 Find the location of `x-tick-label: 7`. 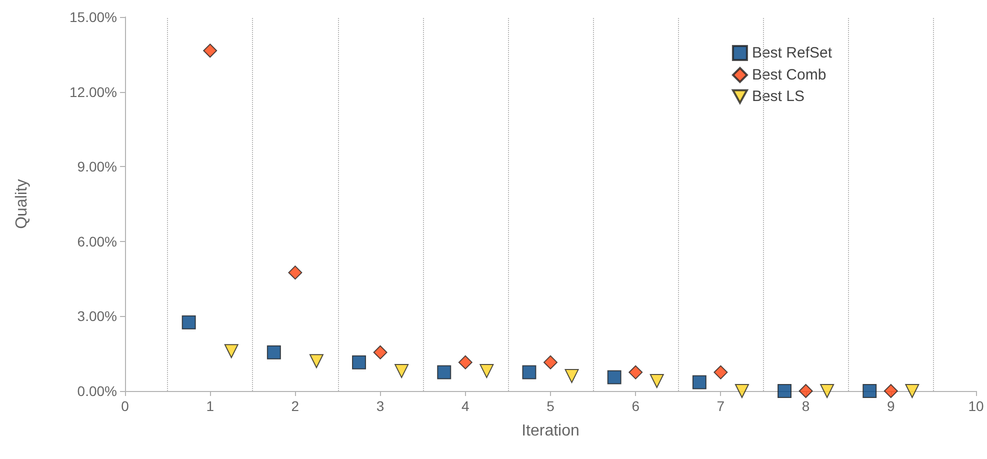

x-tick-label: 7 is located at coordinates (720, 406).